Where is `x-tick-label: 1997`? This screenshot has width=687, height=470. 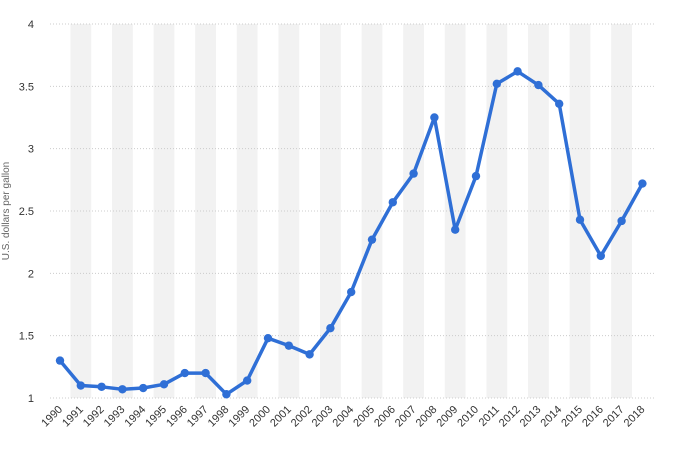
x-tick-label: 1997 is located at coordinates (198, 417).